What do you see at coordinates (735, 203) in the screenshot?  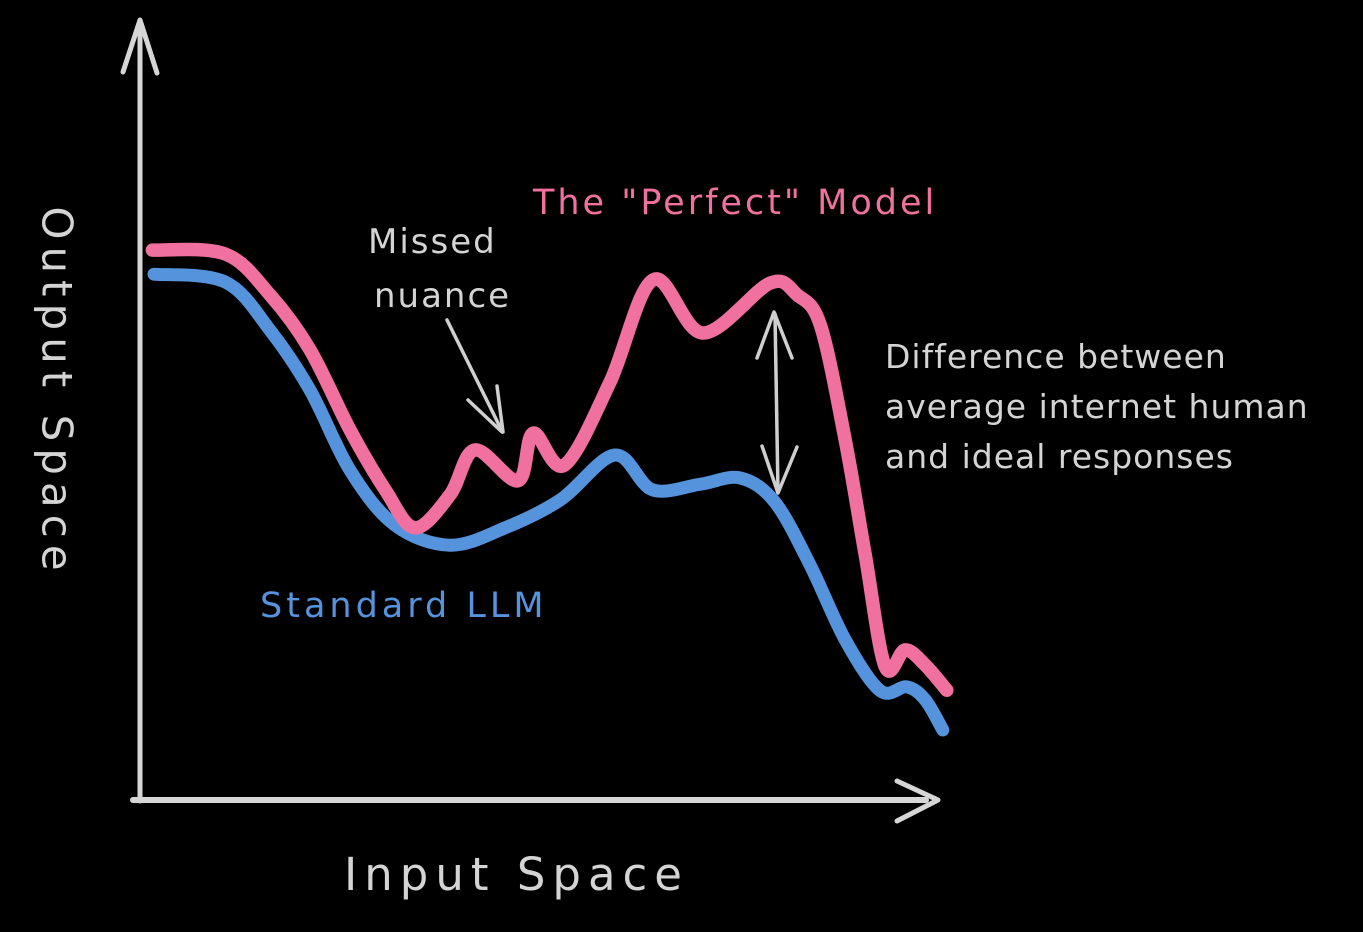 I see `perfect-model-label: The "Perfect" Model` at bounding box center [735, 203].